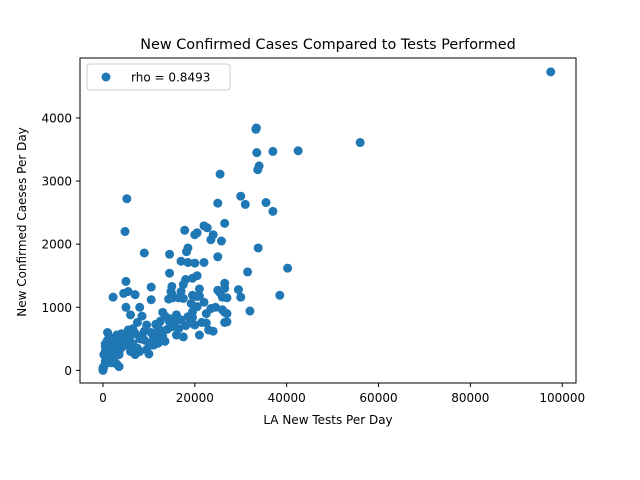  I want to click on legend-box, so click(158, 77).